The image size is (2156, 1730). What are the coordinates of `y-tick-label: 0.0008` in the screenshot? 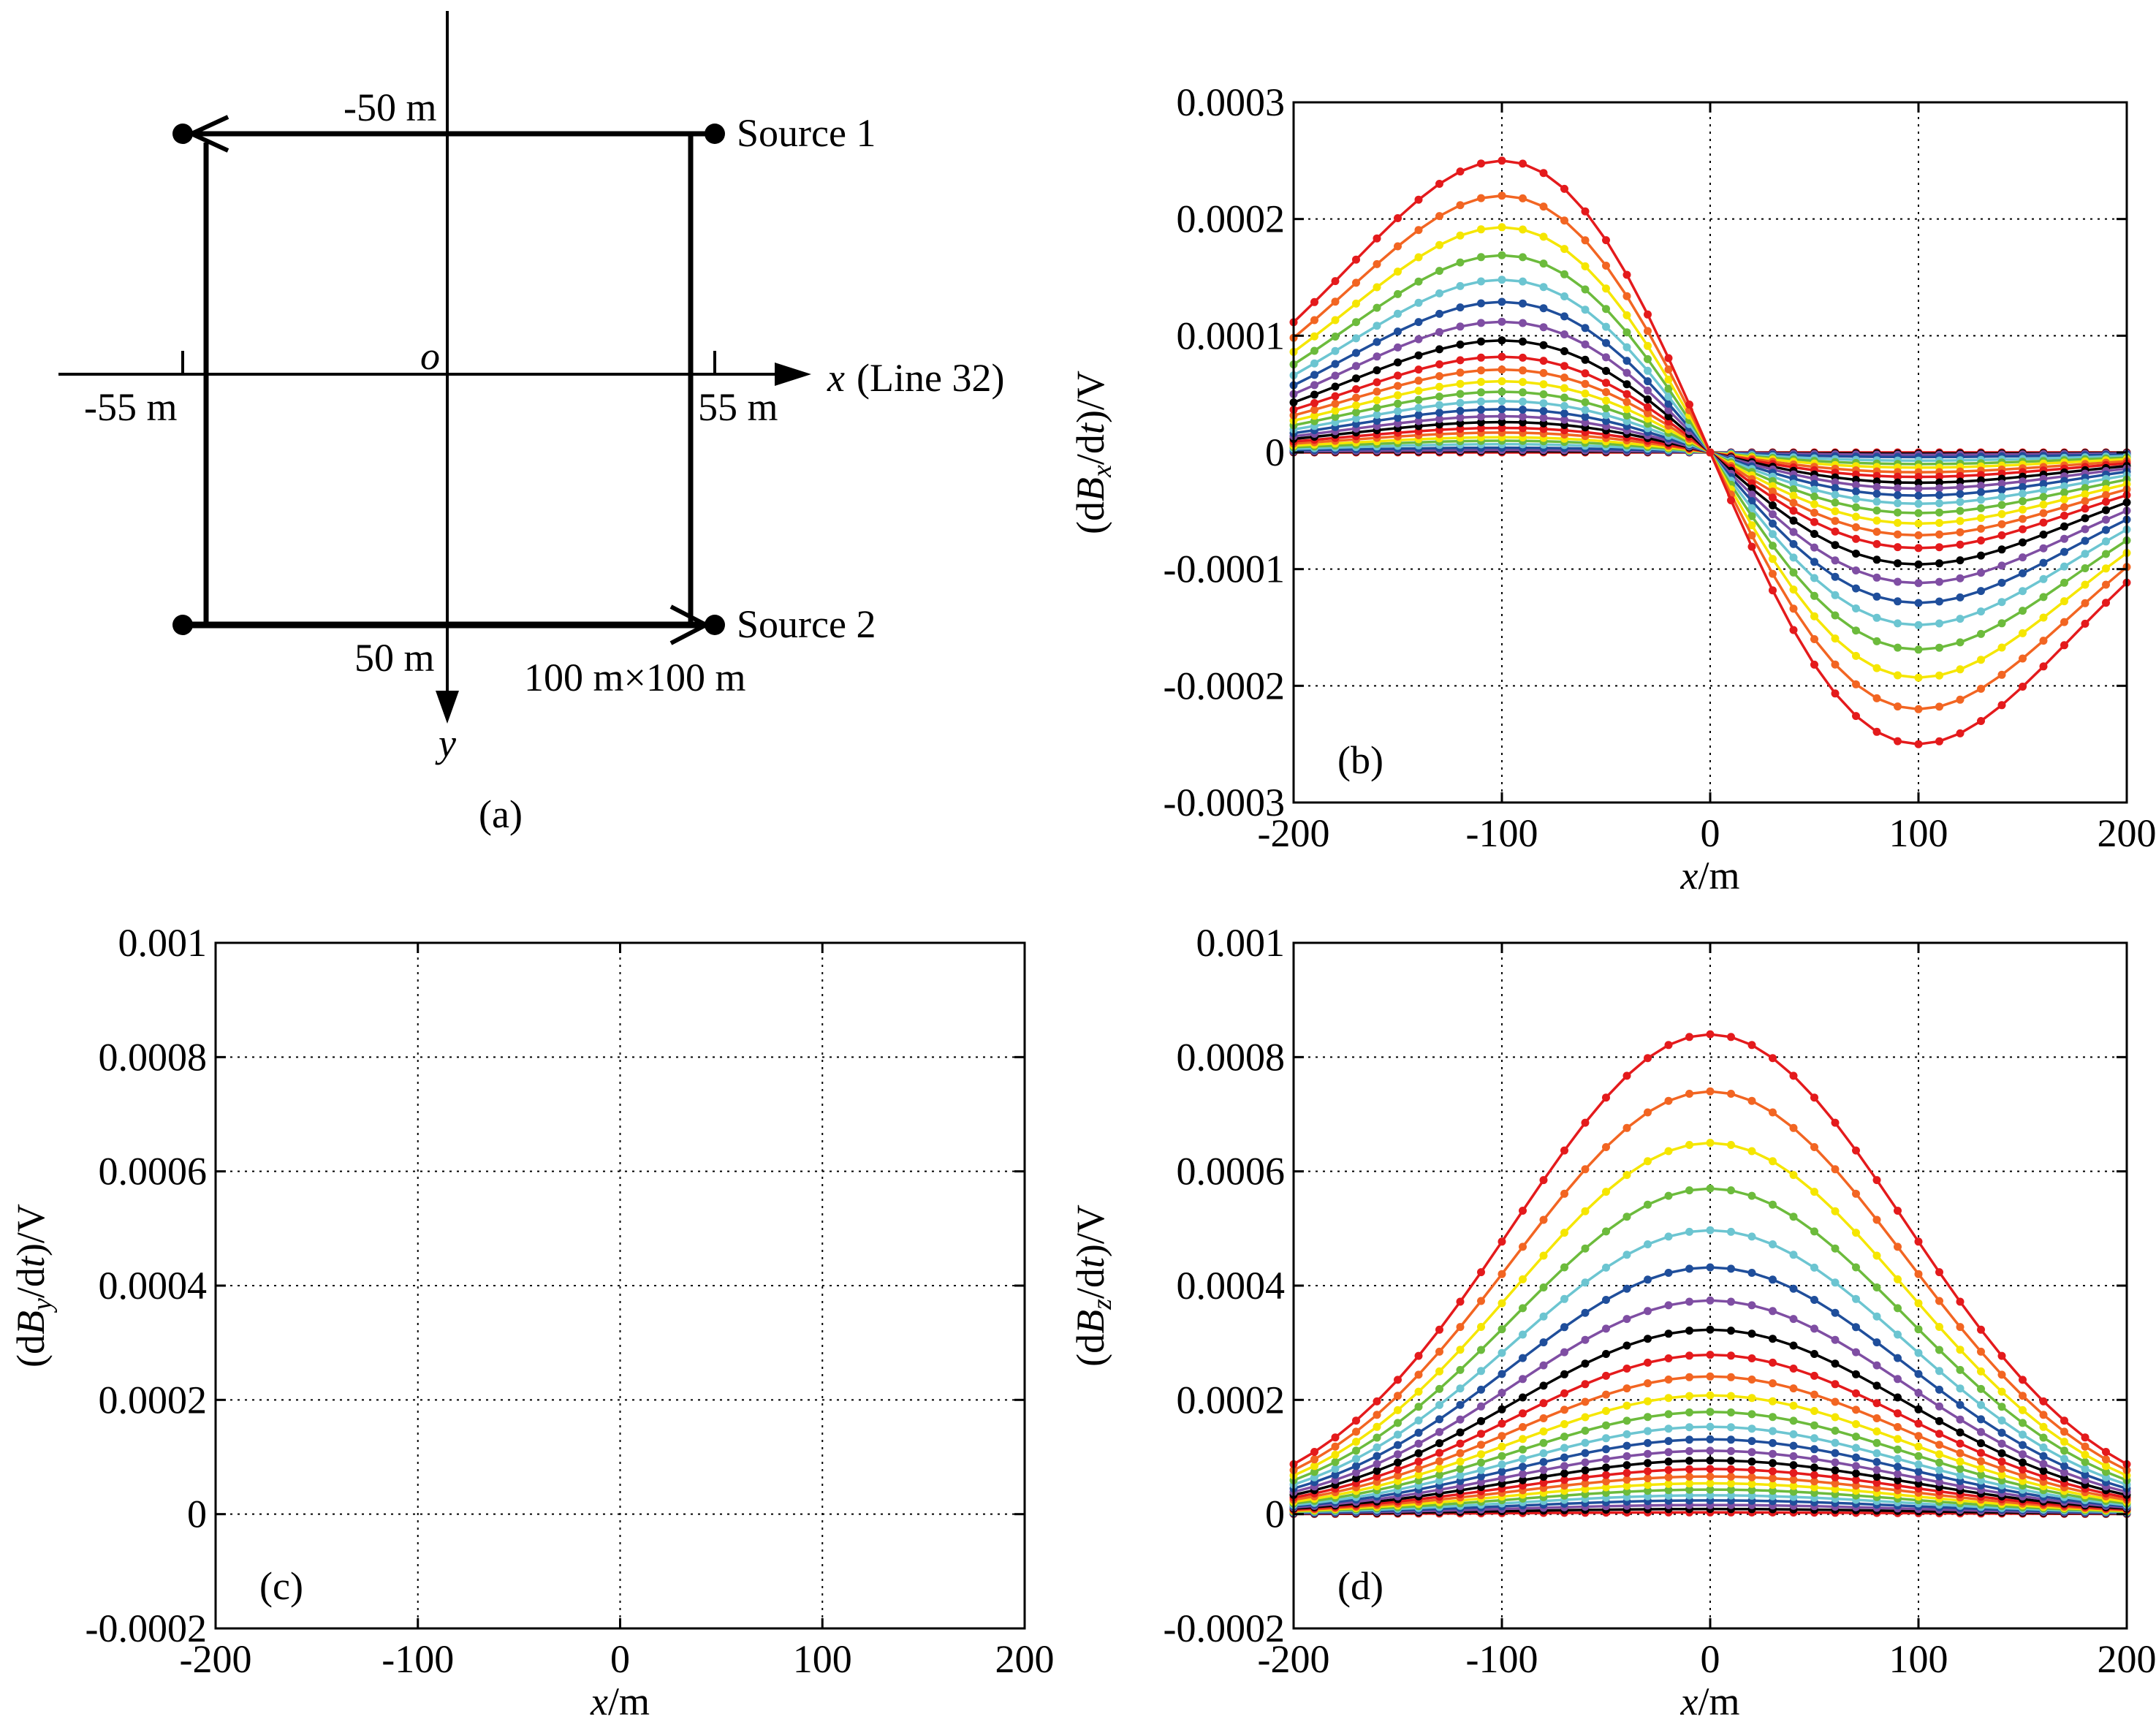 It's located at (1231, 1057).